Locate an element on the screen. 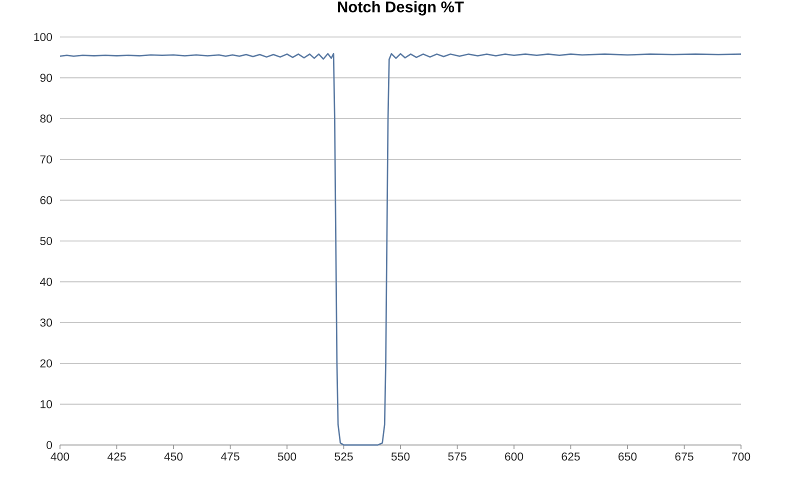 This screenshot has height=492, width=792. chart-title: Notch Design %T is located at coordinates (401, 8).